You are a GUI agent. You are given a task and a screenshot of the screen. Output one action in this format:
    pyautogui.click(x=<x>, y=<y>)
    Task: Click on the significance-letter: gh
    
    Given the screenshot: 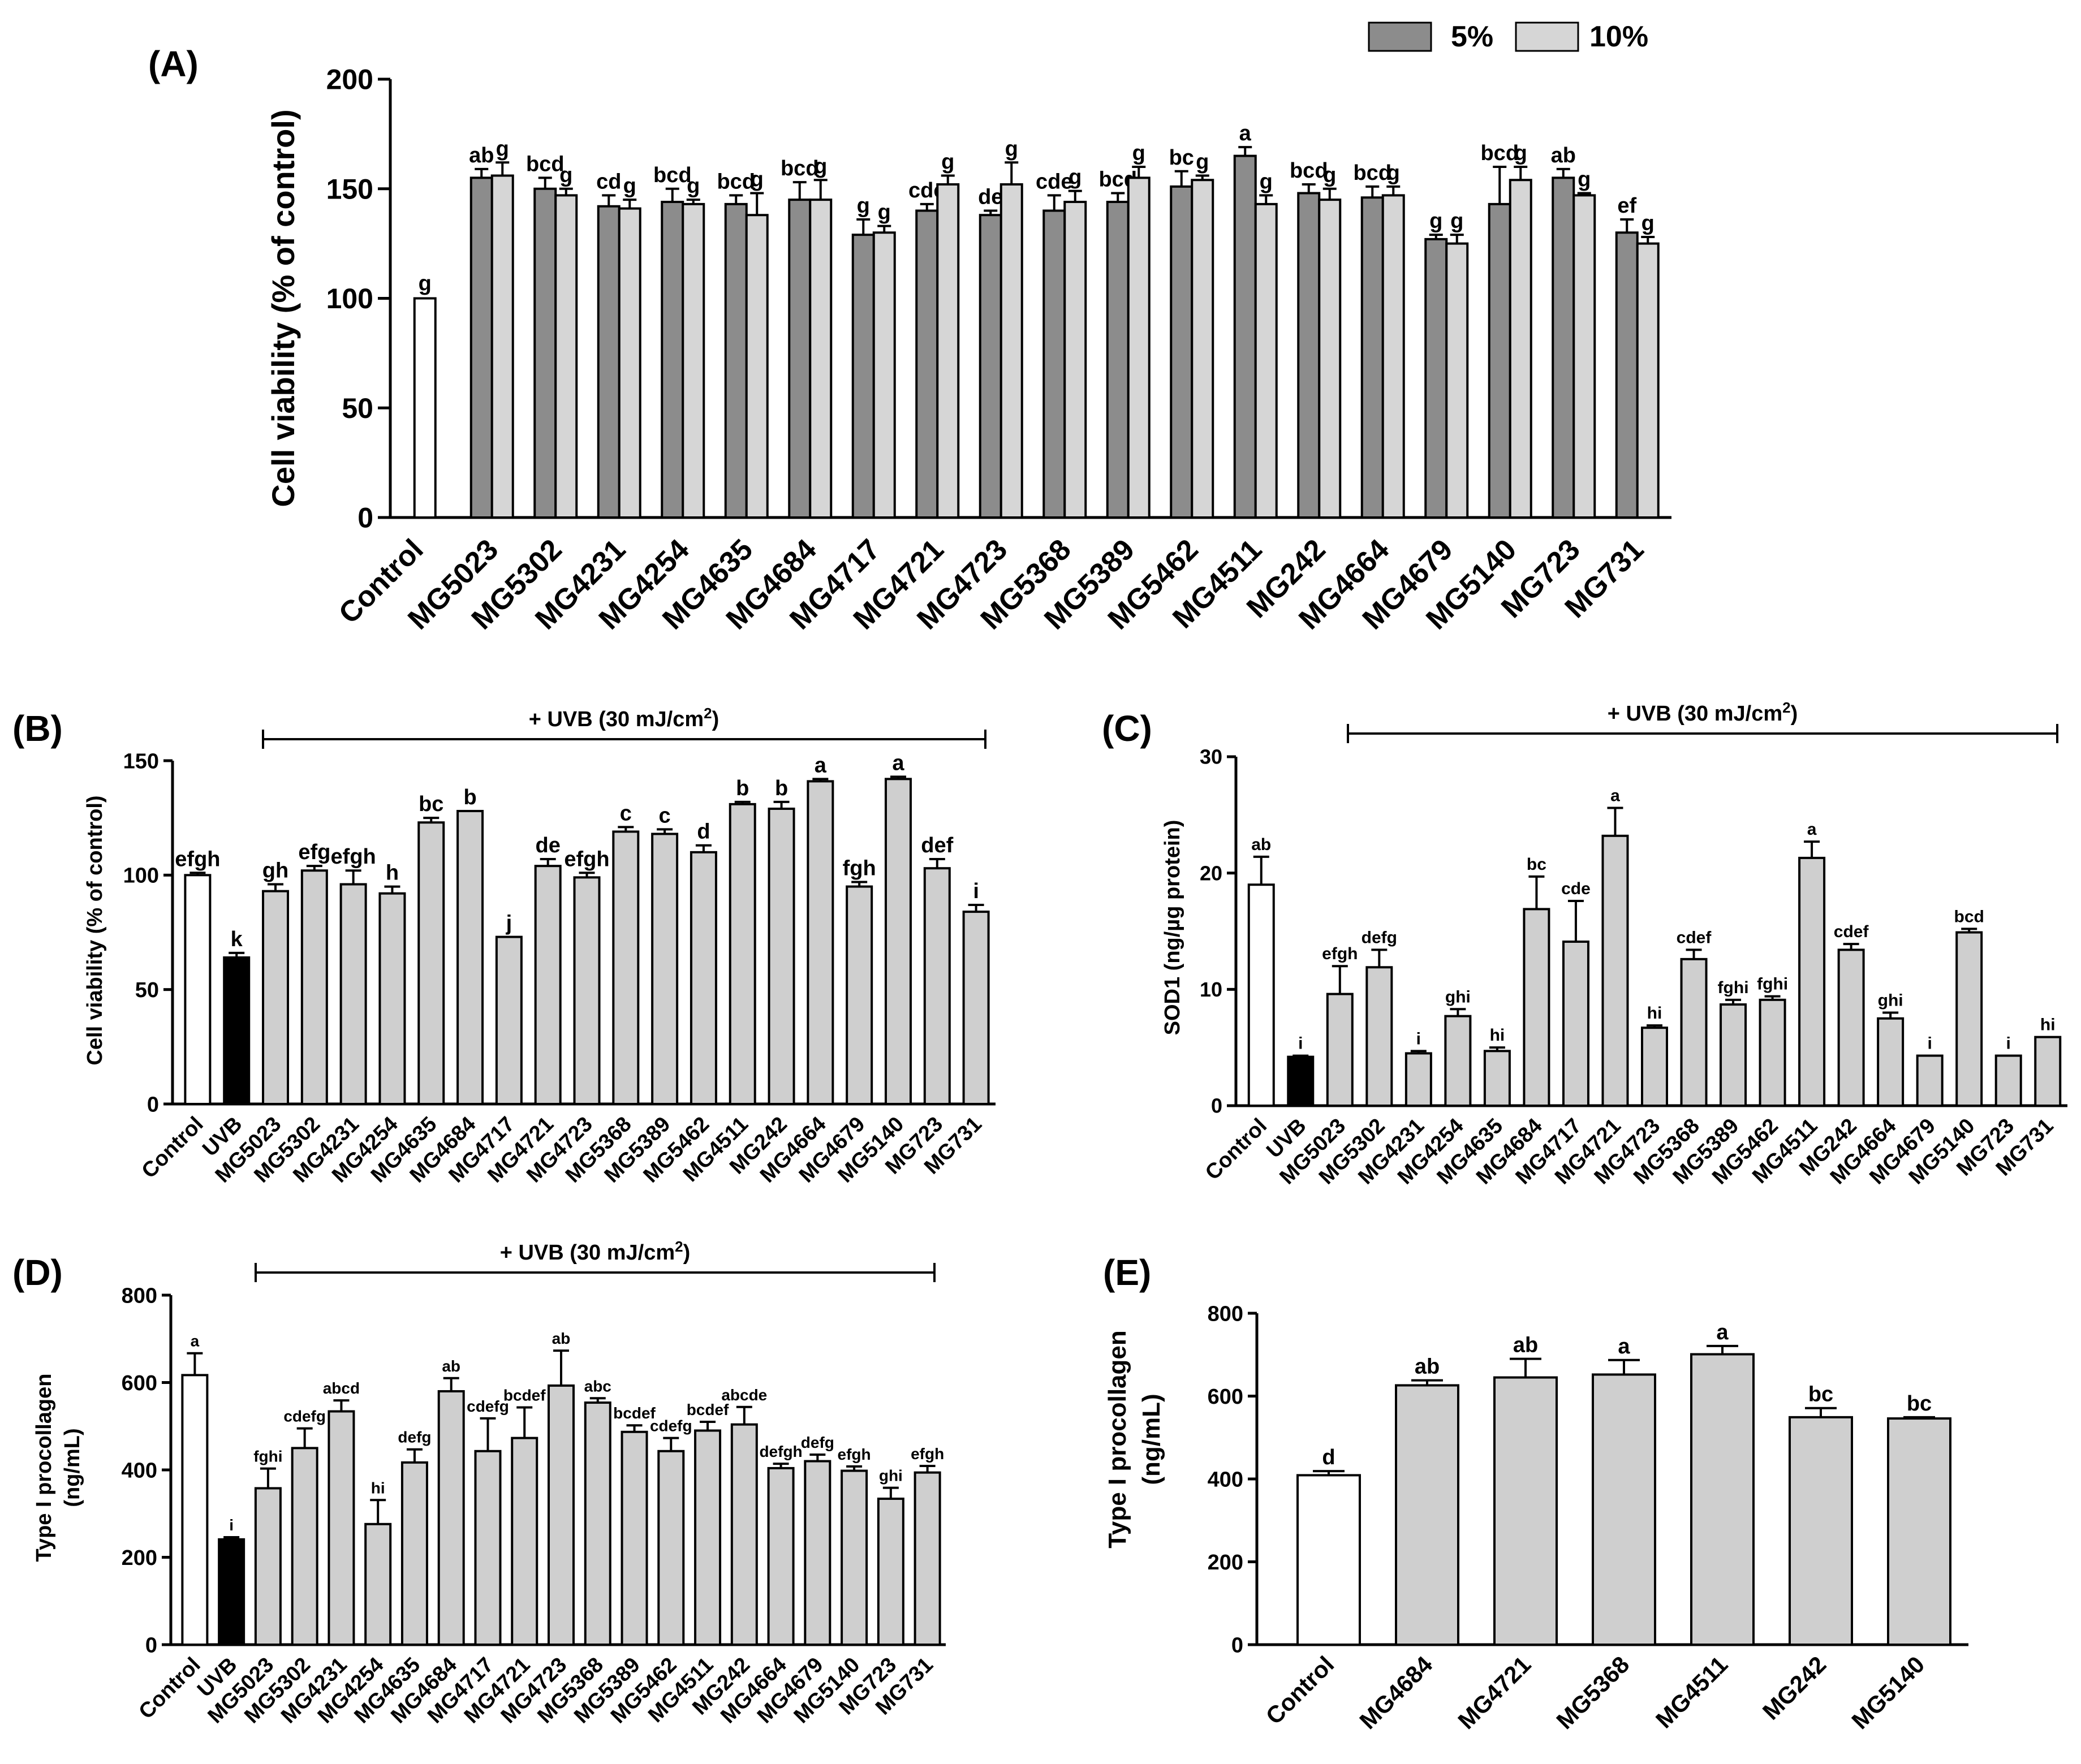 What is the action you would take?
    pyautogui.click(x=275, y=871)
    